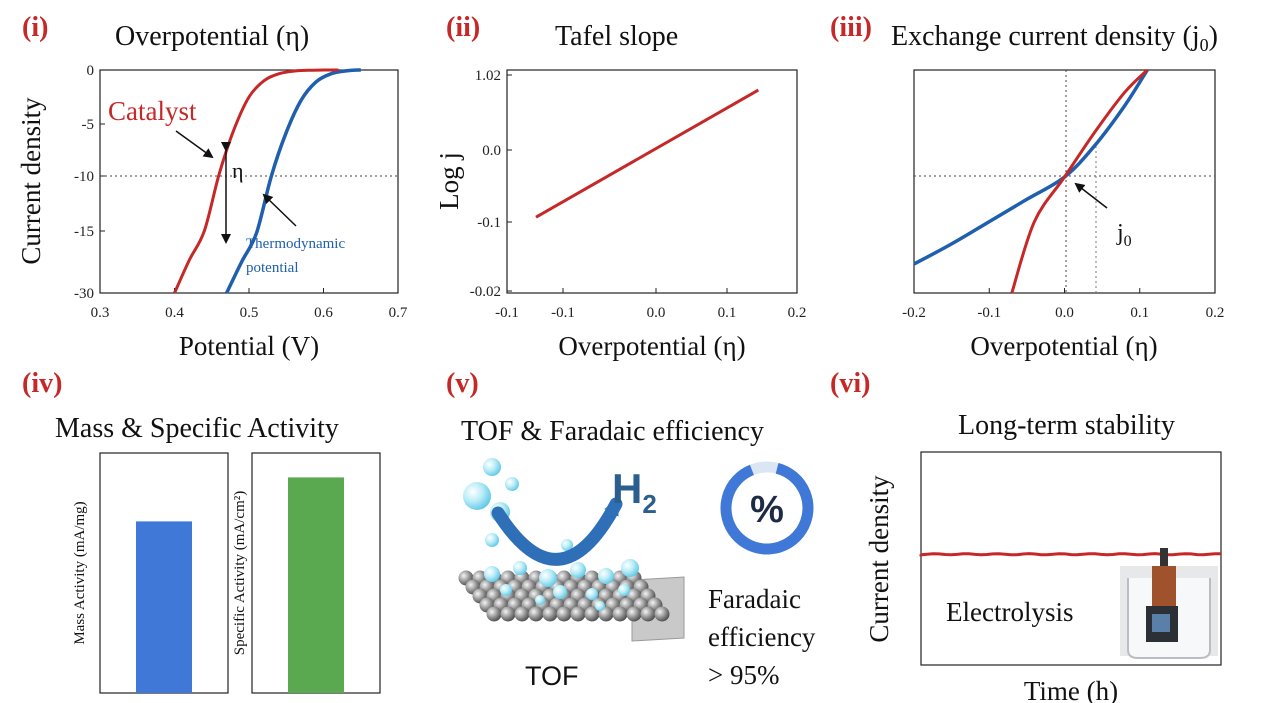 The width and height of the screenshot is (1287, 703). Describe the element at coordinates (1164, 588) in the screenshot. I see `electrode-holder` at that location.